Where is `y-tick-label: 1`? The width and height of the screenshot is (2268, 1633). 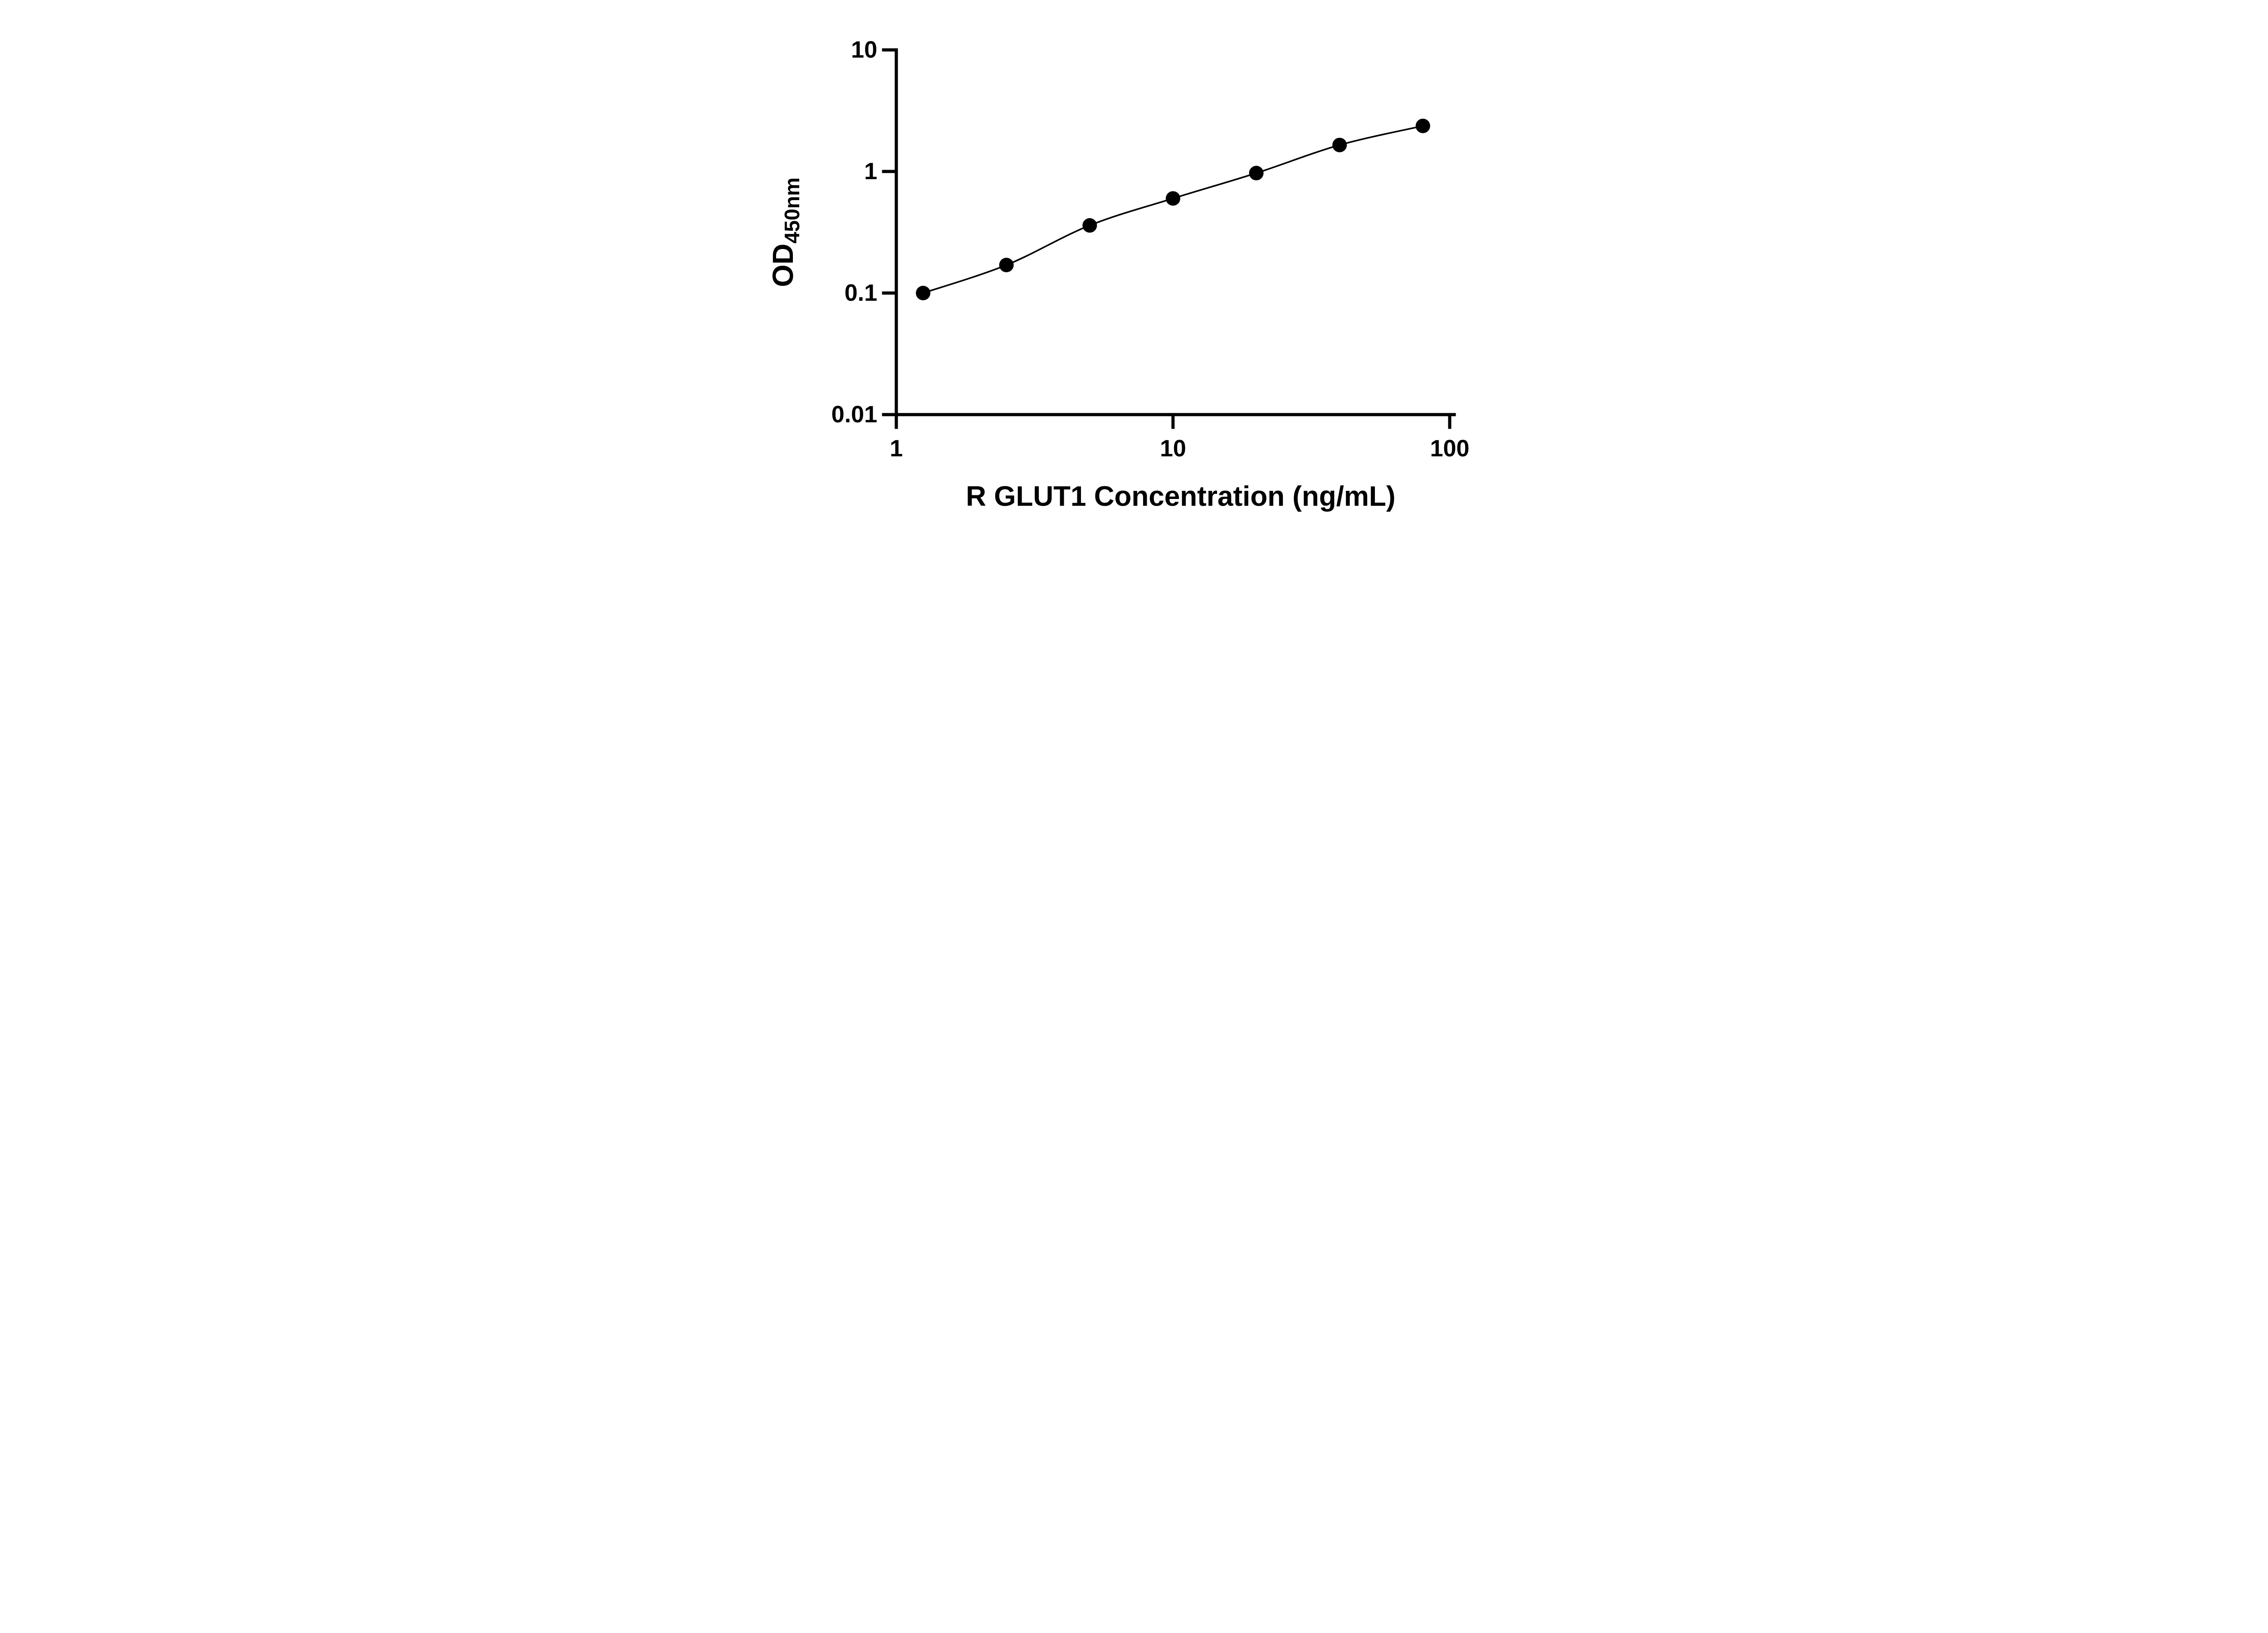
y-tick-label: 1 is located at coordinates (870, 171).